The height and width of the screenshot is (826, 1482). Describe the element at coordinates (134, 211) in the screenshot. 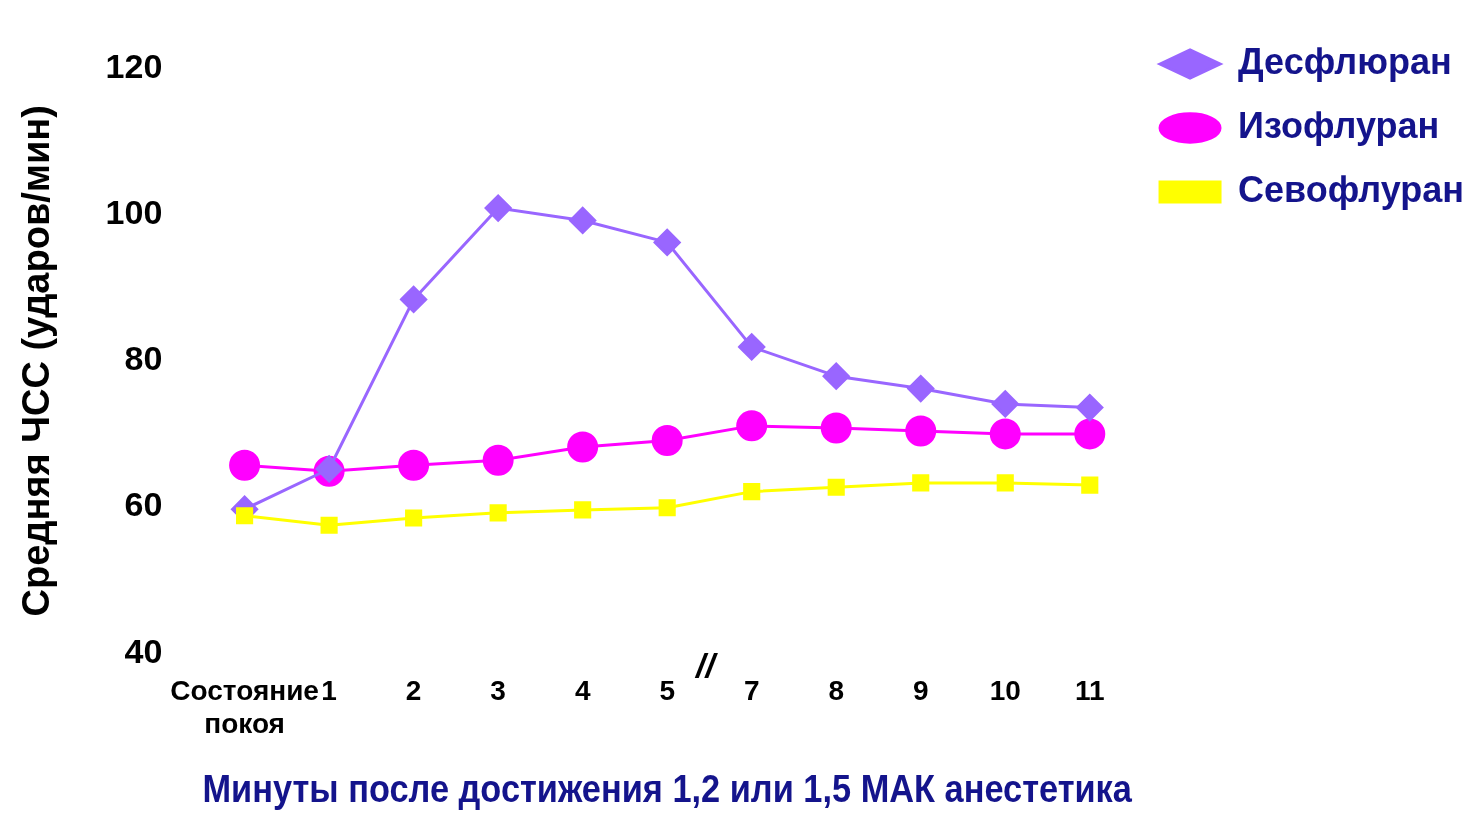

I see `y-tick-label: 100` at that location.